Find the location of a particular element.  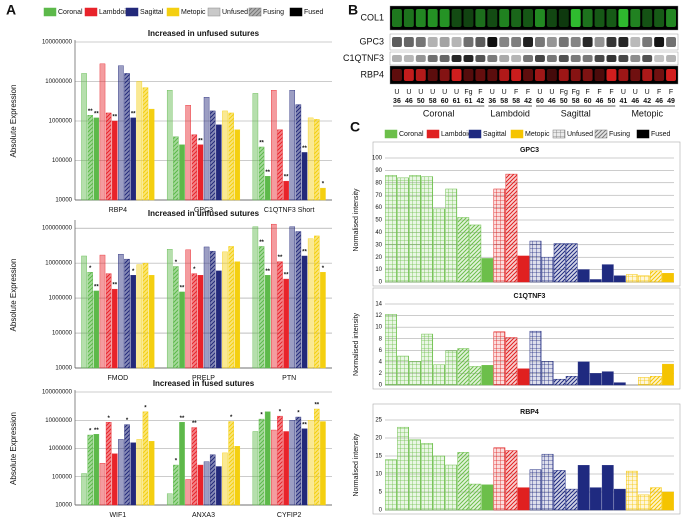

lane-age: 46 is located at coordinates (409, 101).